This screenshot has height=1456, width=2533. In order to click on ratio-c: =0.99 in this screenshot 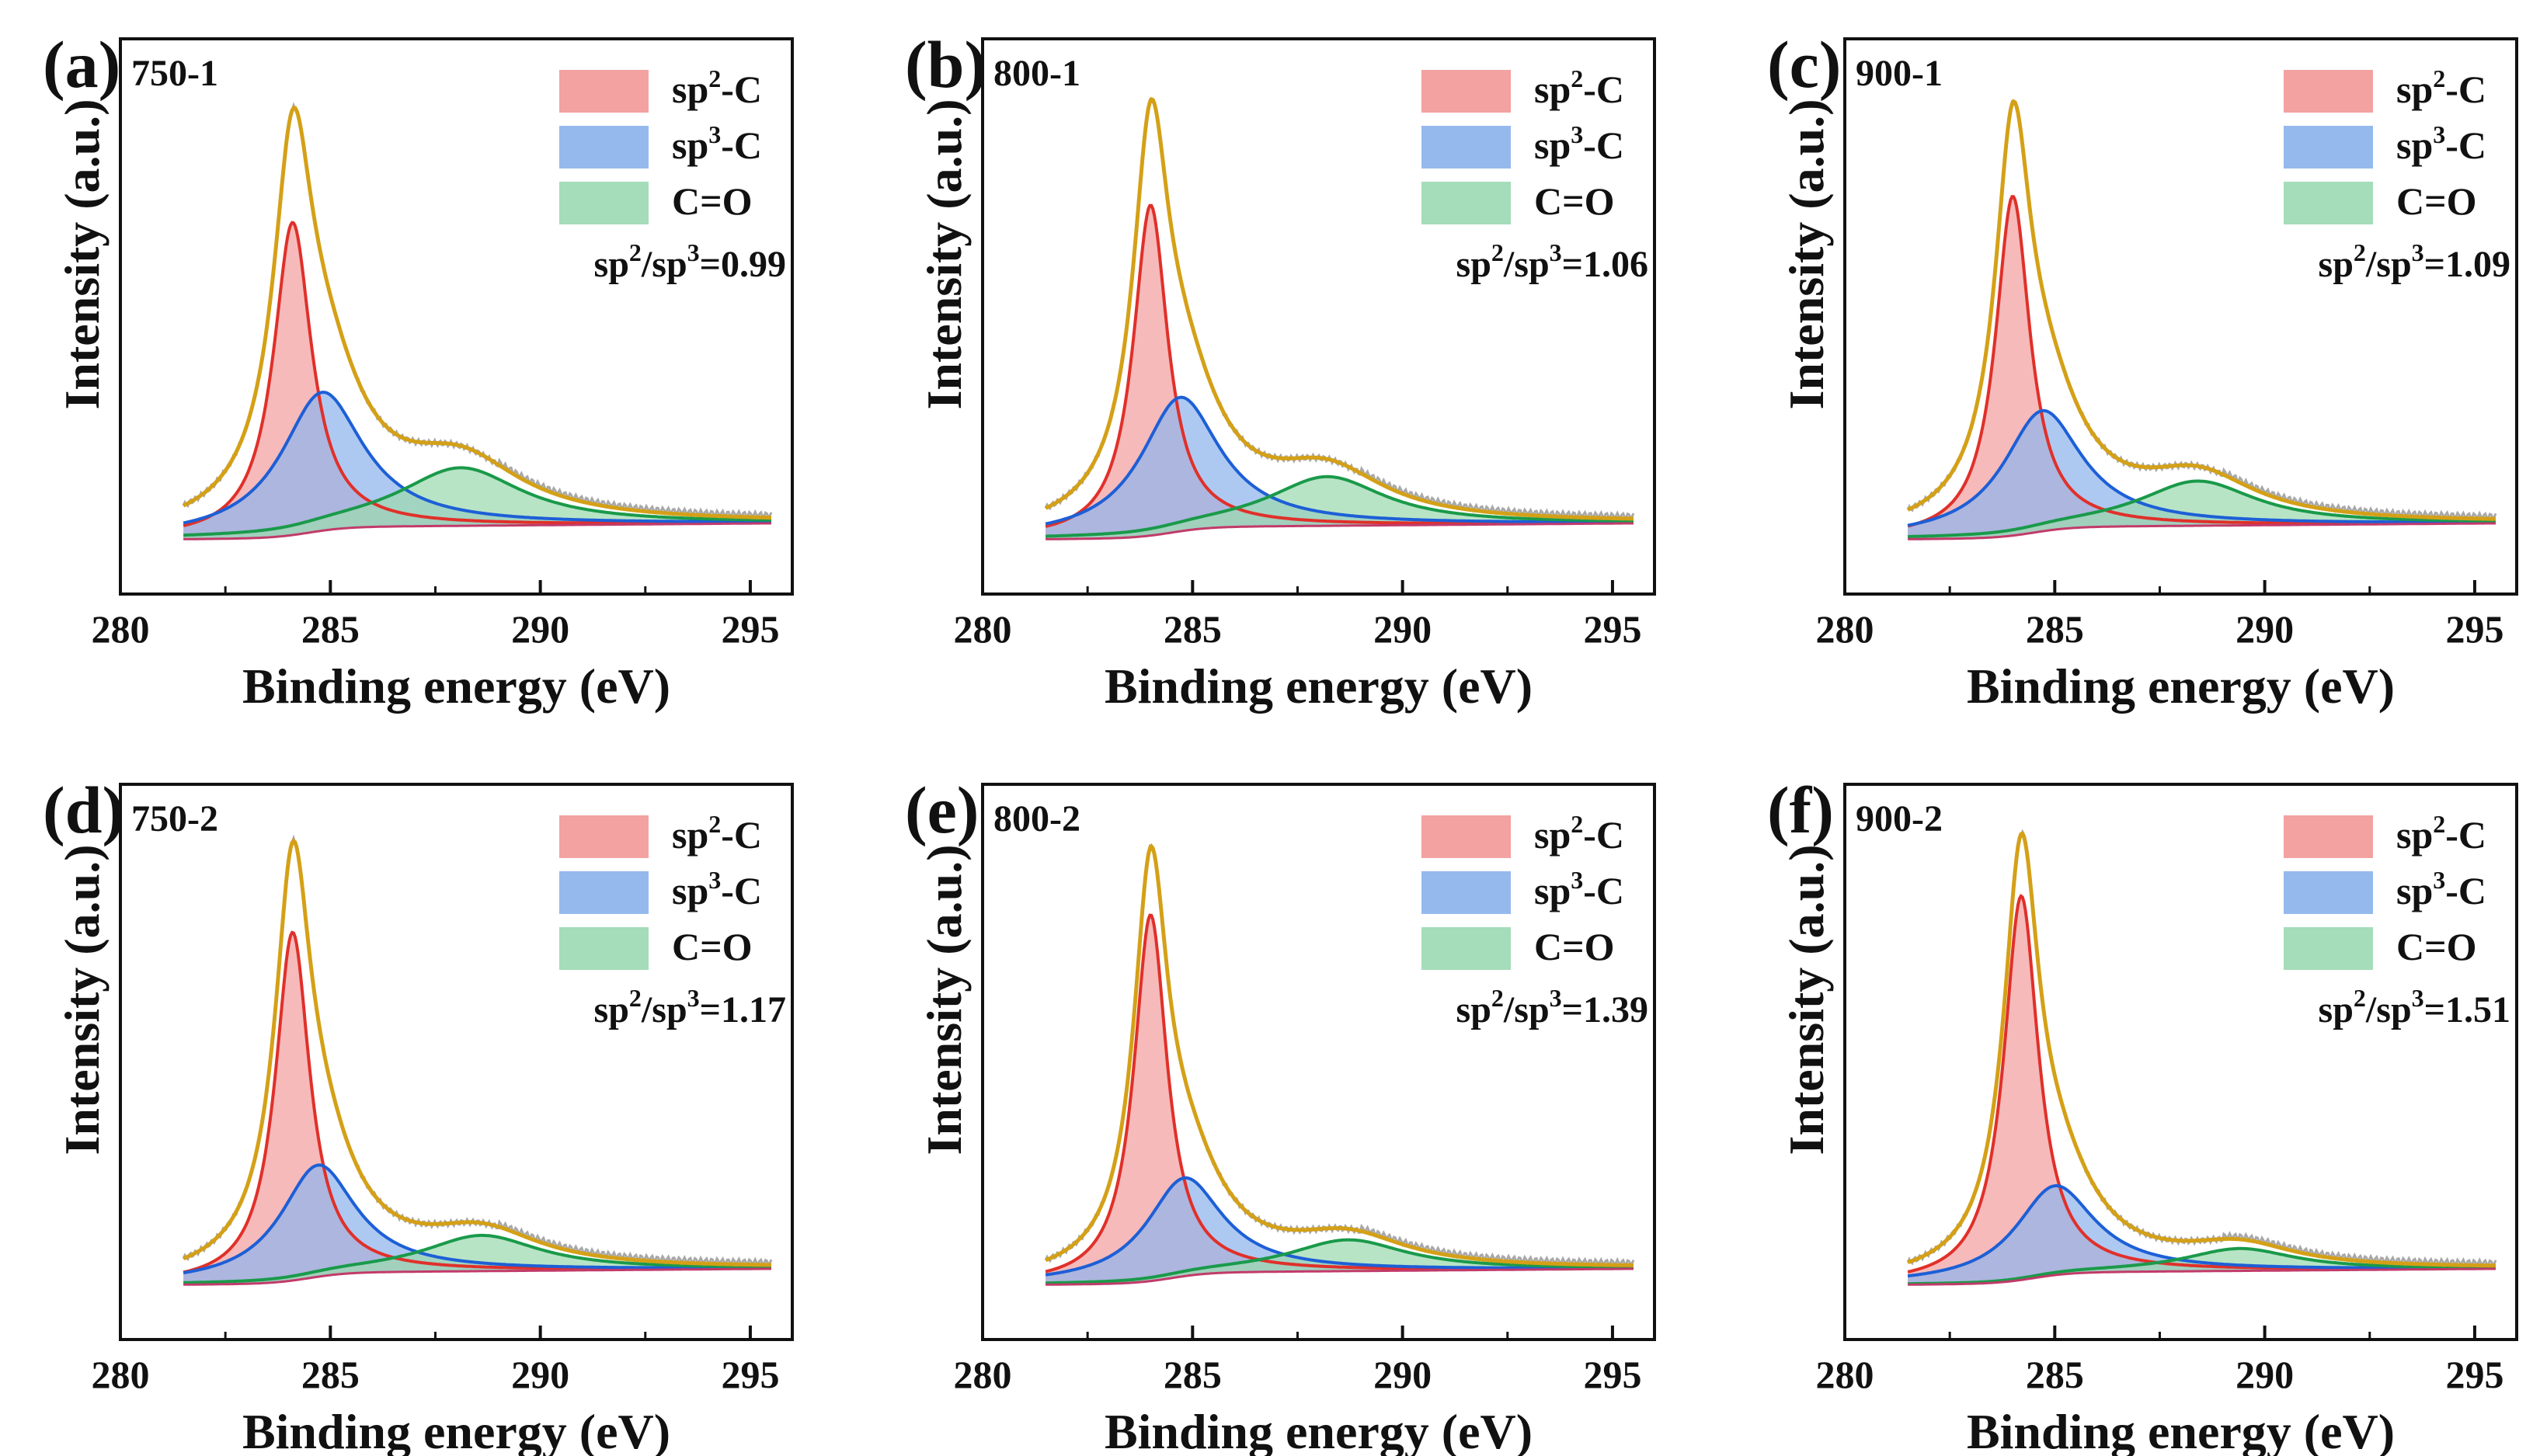, I will do `click(743, 264)`.